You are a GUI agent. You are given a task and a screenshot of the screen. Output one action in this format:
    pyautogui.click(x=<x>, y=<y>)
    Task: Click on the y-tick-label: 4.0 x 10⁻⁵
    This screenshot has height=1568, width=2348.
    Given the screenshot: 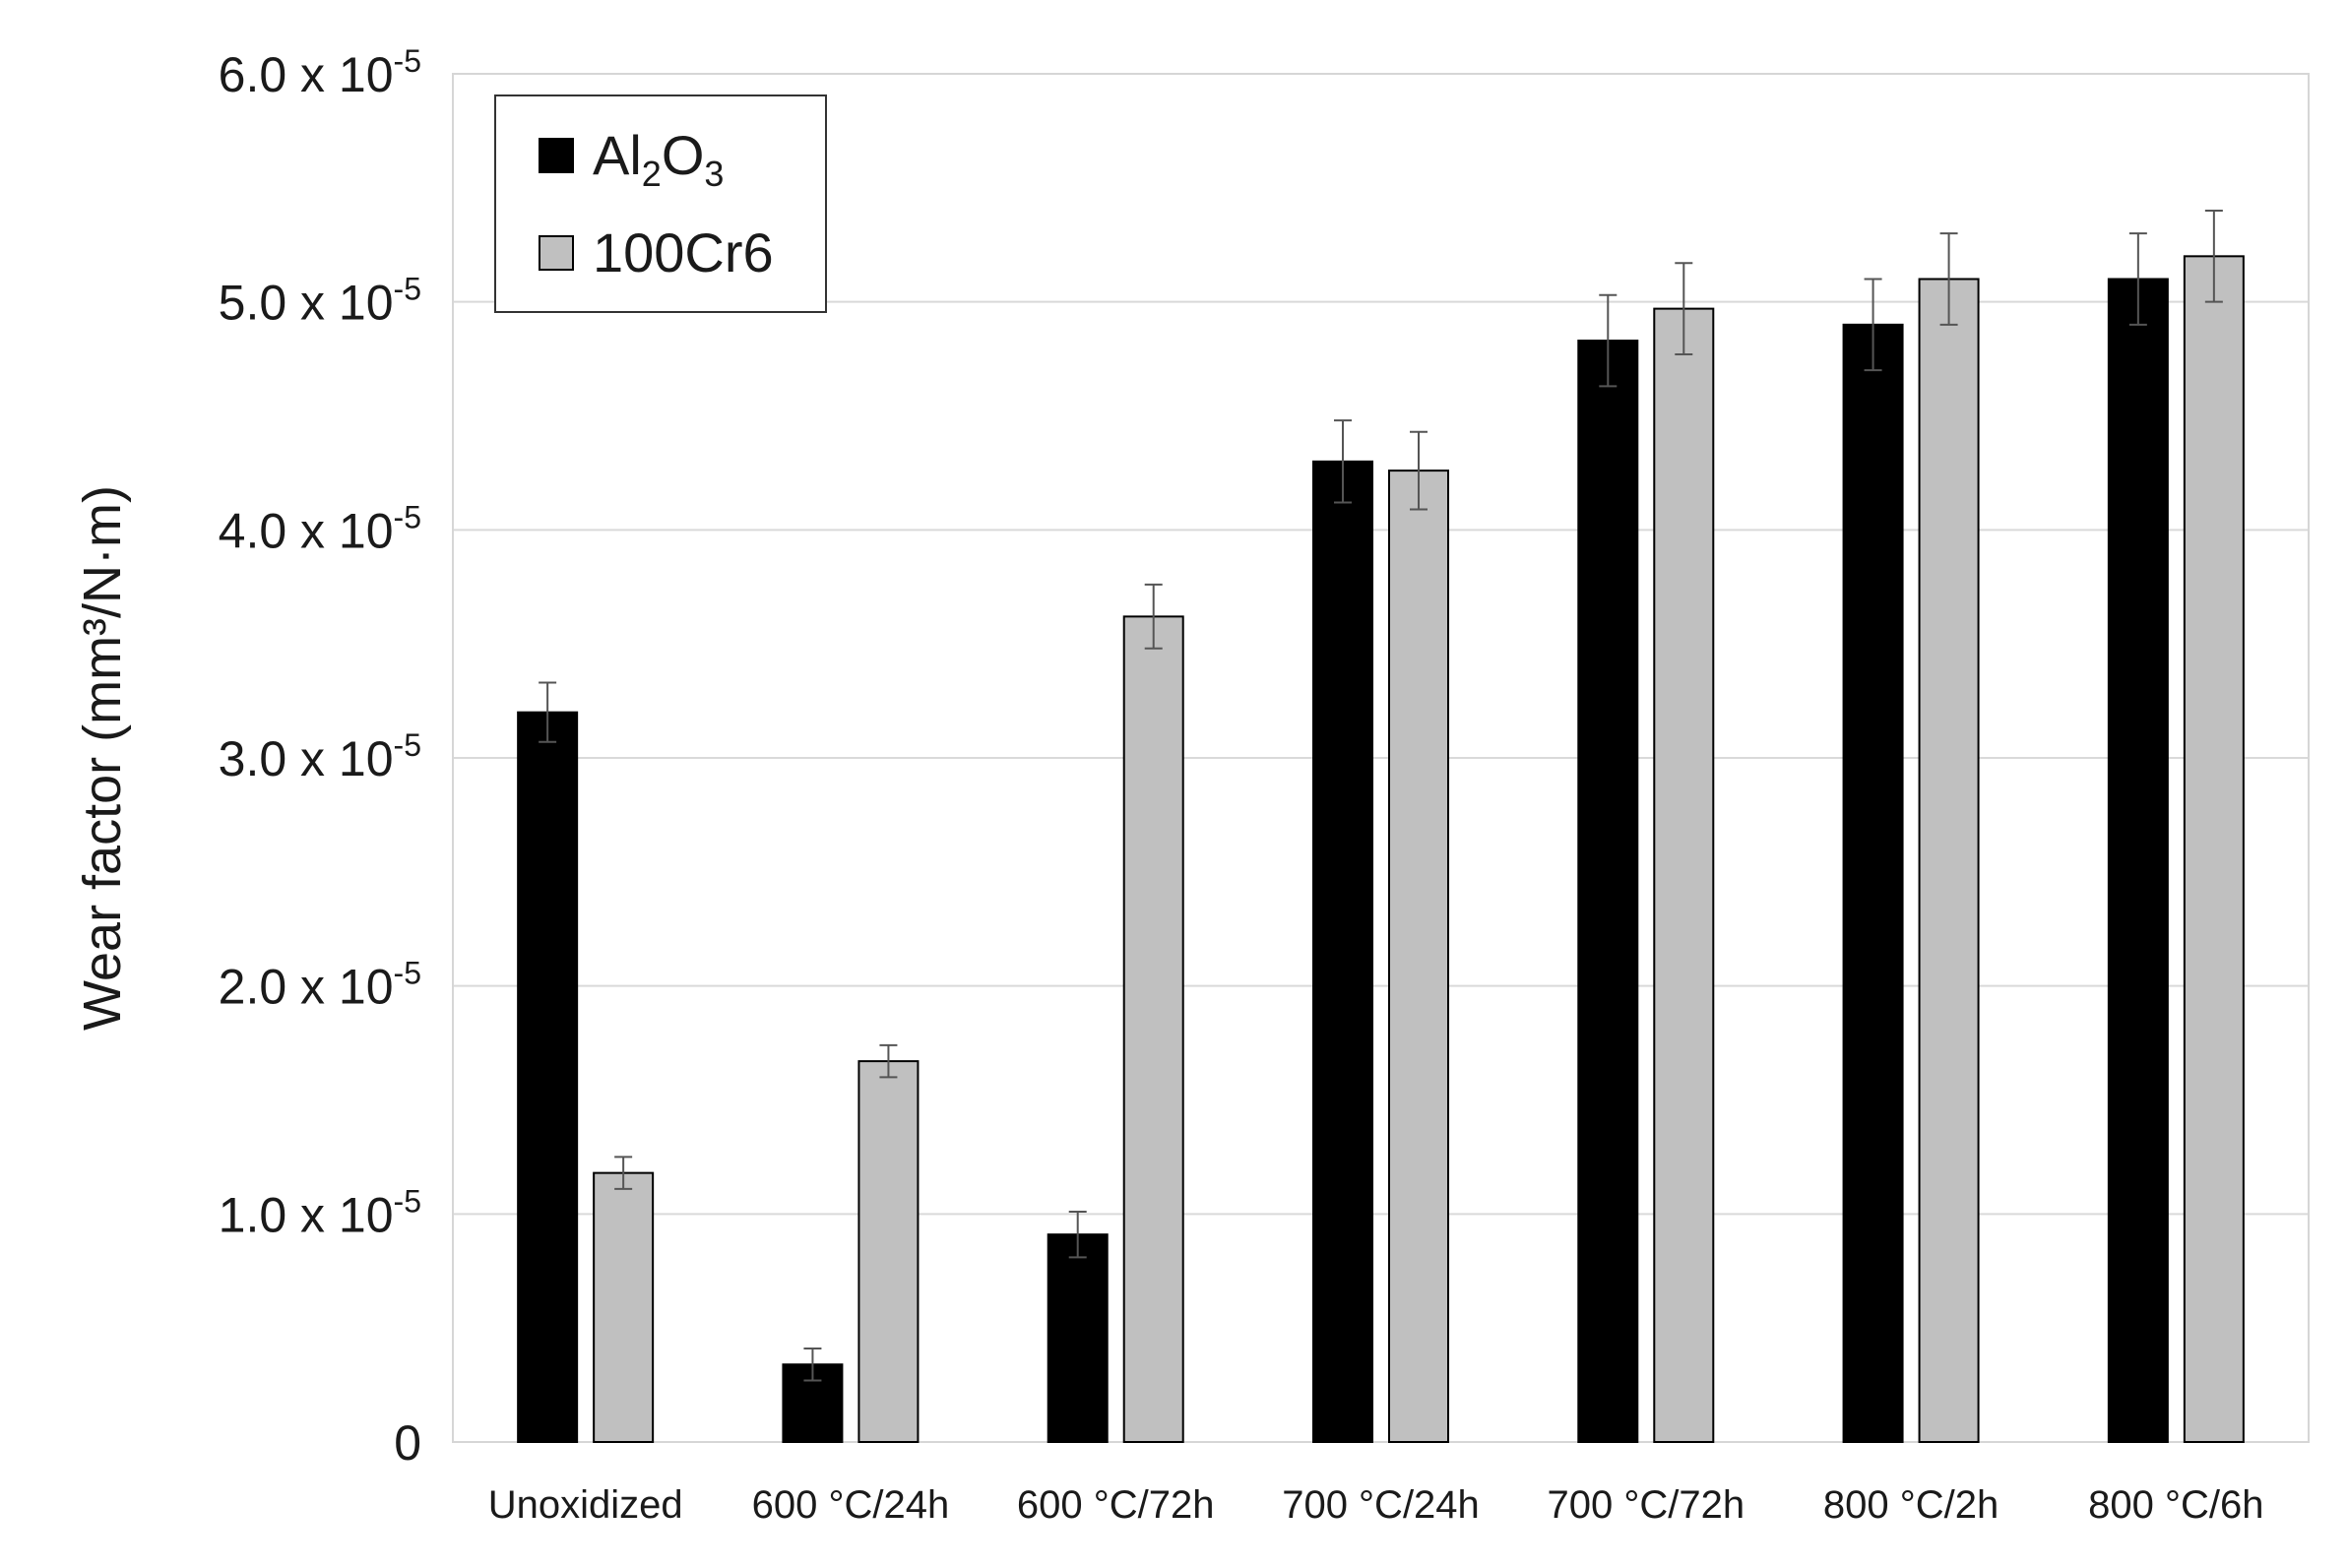 What is the action you would take?
    pyautogui.click(x=320, y=528)
    